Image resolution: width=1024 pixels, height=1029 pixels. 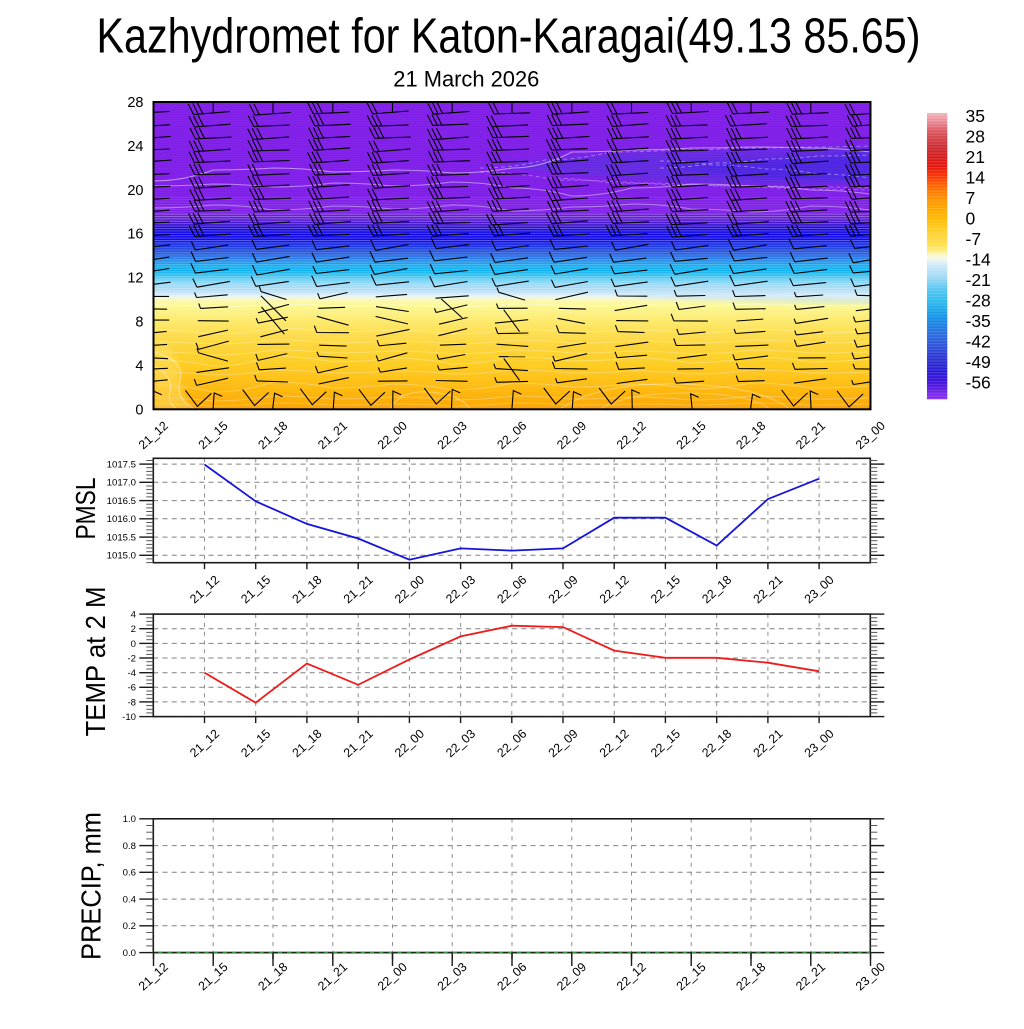 I want to click on svg-text: 21, so click(x=975, y=157).